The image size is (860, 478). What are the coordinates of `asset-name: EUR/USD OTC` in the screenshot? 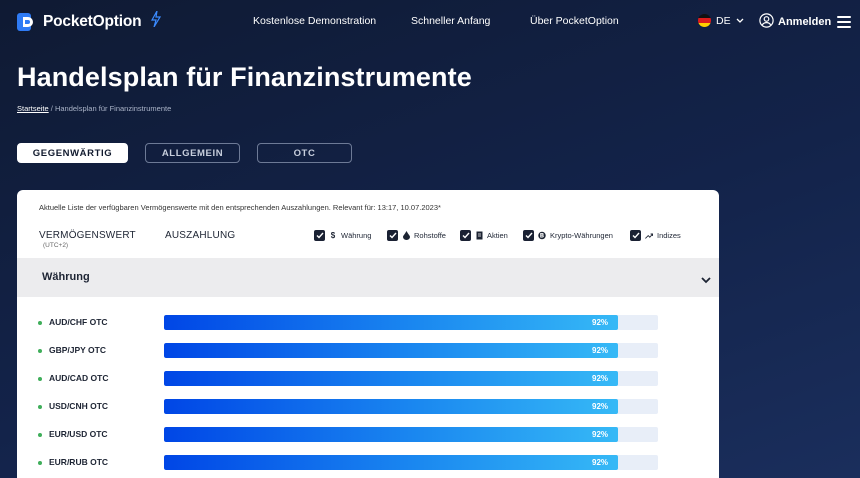 It's located at (78, 434).